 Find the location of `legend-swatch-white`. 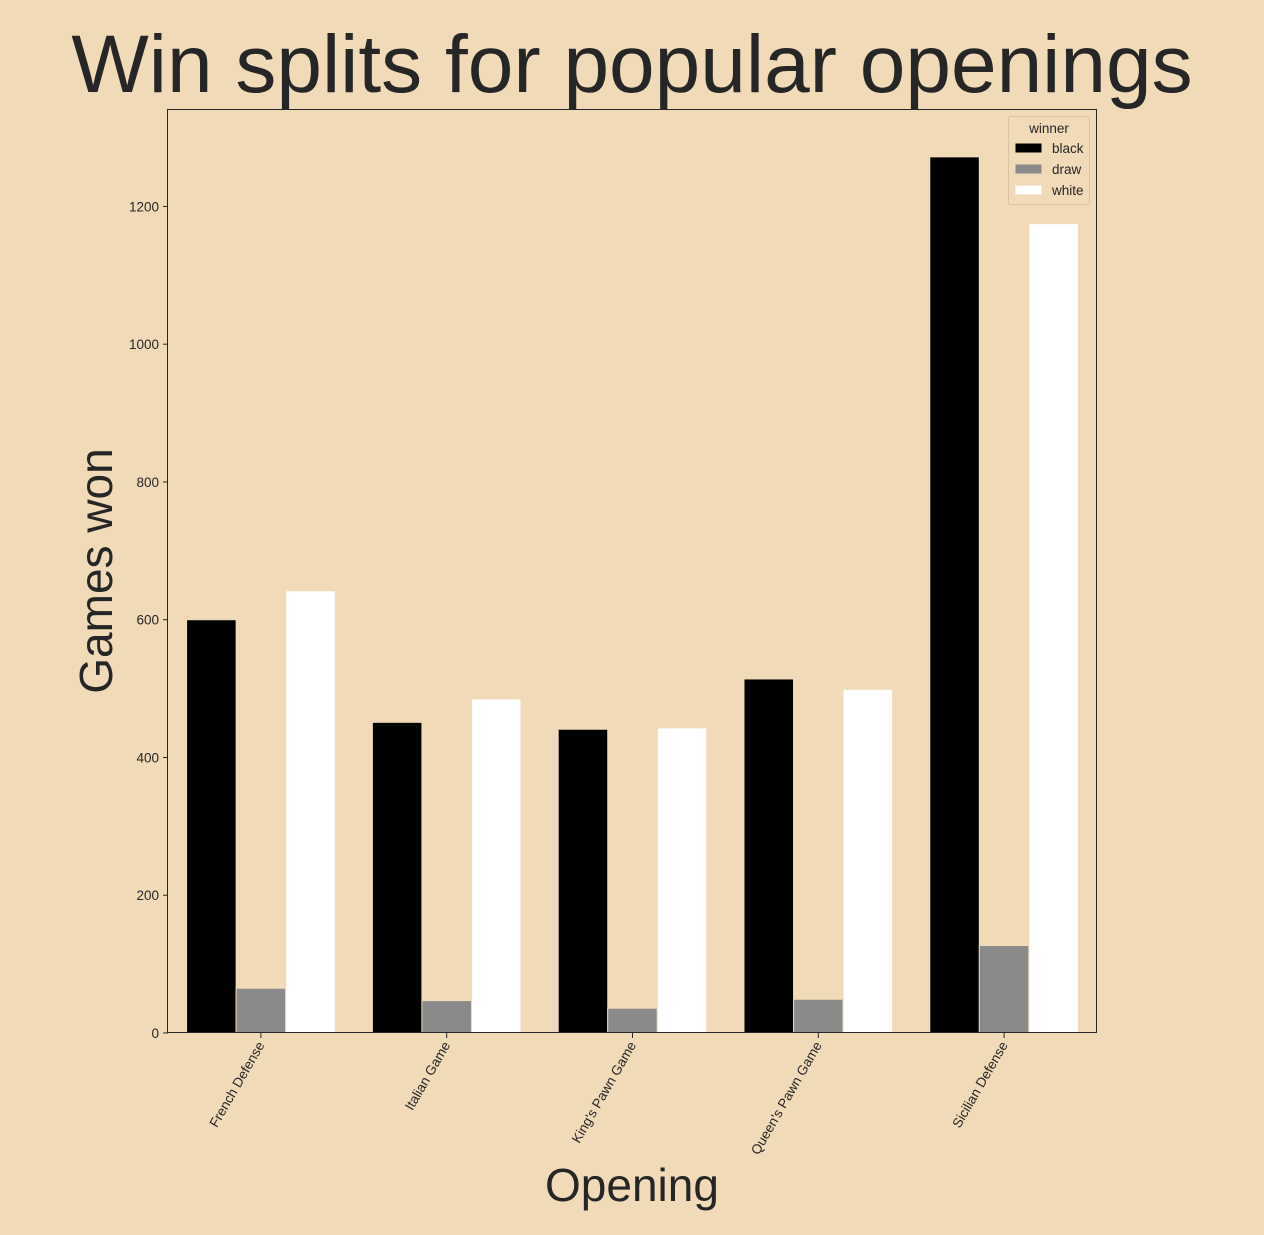

legend-swatch-white is located at coordinates (1028, 190).